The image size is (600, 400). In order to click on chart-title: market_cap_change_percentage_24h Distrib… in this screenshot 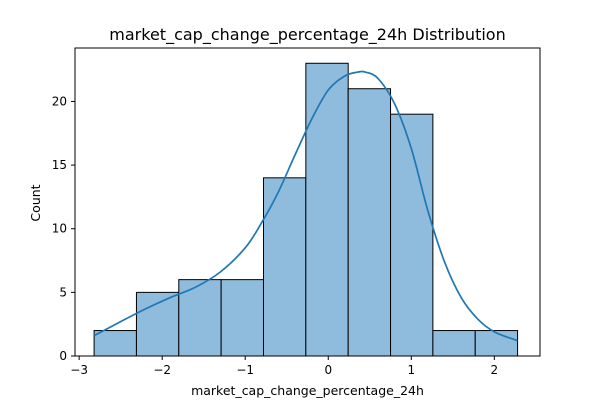, I will do `click(307, 35)`.